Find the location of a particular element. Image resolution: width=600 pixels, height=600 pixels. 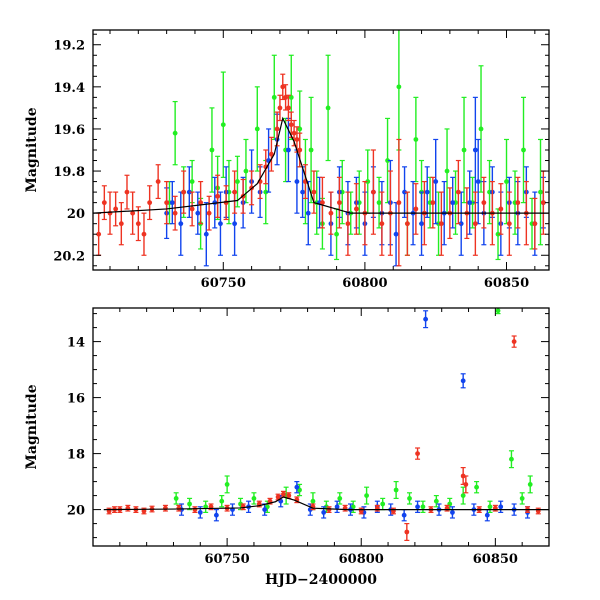

upper-y-tick-label: 19.4 is located at coordinates (69, 88).